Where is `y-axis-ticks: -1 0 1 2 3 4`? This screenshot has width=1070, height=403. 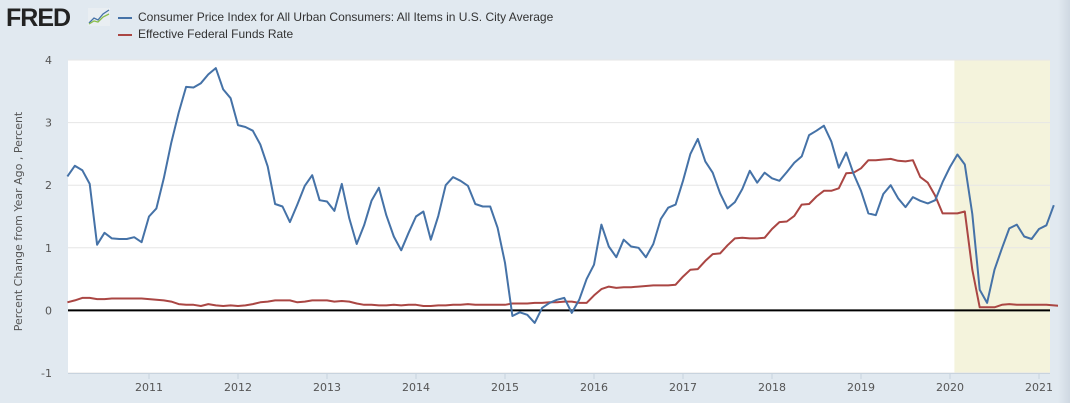
y-axis-ticks: -1 0 1 2 3 4 is located at coordinates (46, 217).